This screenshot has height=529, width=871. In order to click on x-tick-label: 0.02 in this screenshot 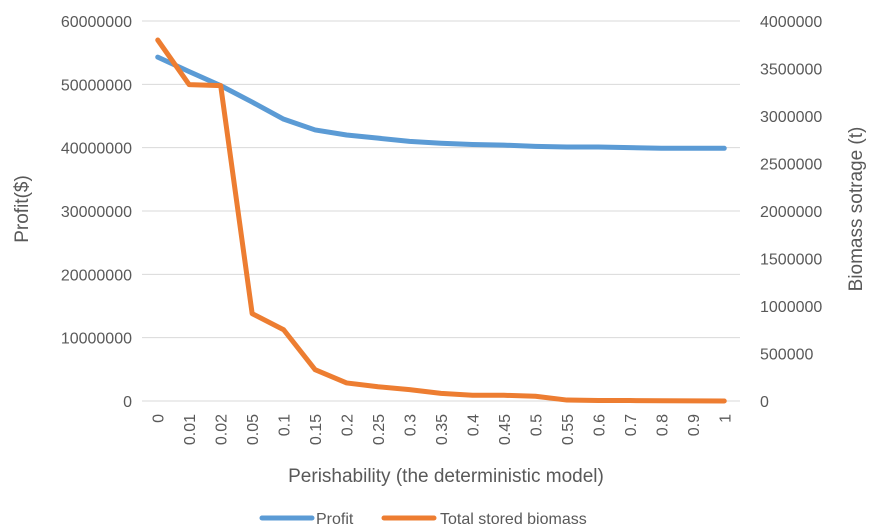, I will do `click(222, 429)`.